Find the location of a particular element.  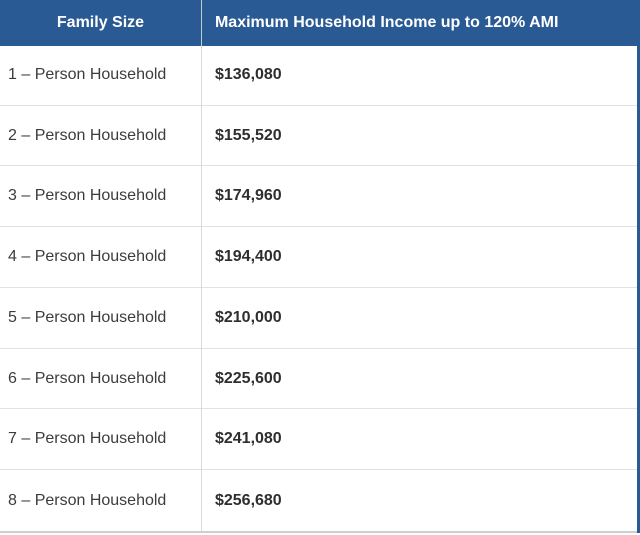

table-row: 4 – Person Household $194,400 is located at coordinates (319, 257).